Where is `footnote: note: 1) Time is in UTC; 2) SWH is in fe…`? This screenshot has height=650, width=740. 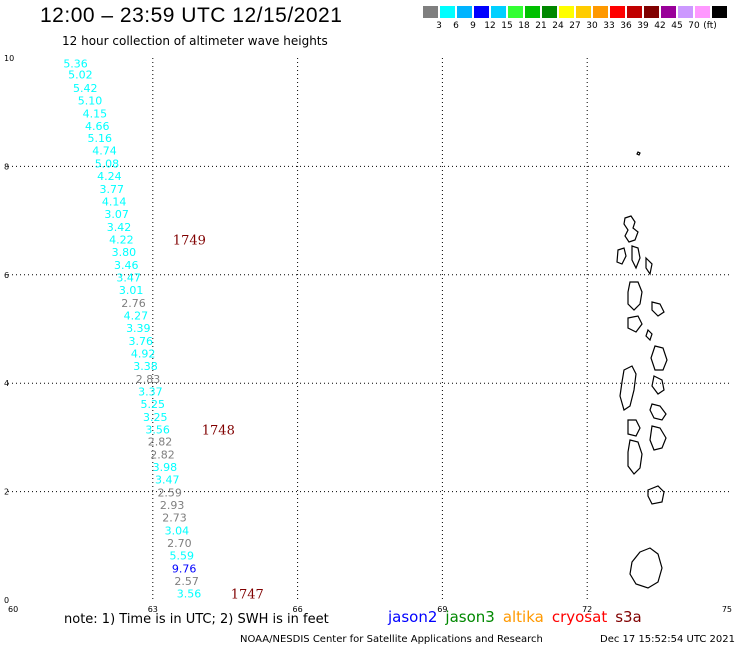 footnote: note: 1) Time is in UTC; 2) SWH is in fe… is located at coordinates (196, 619).